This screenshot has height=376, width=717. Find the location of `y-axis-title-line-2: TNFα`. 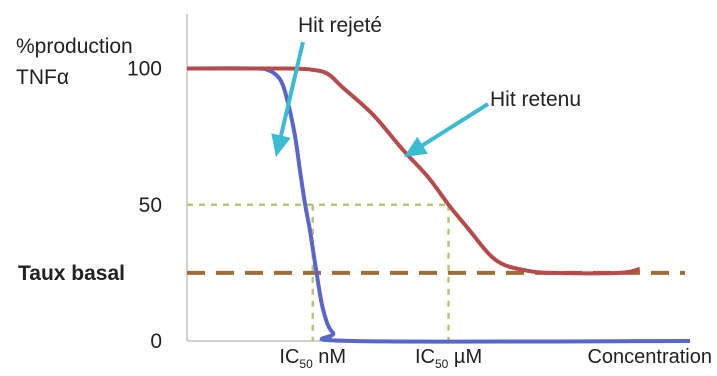

y-axis-title-line-2: TNFα is located at coordinates (42, 77).